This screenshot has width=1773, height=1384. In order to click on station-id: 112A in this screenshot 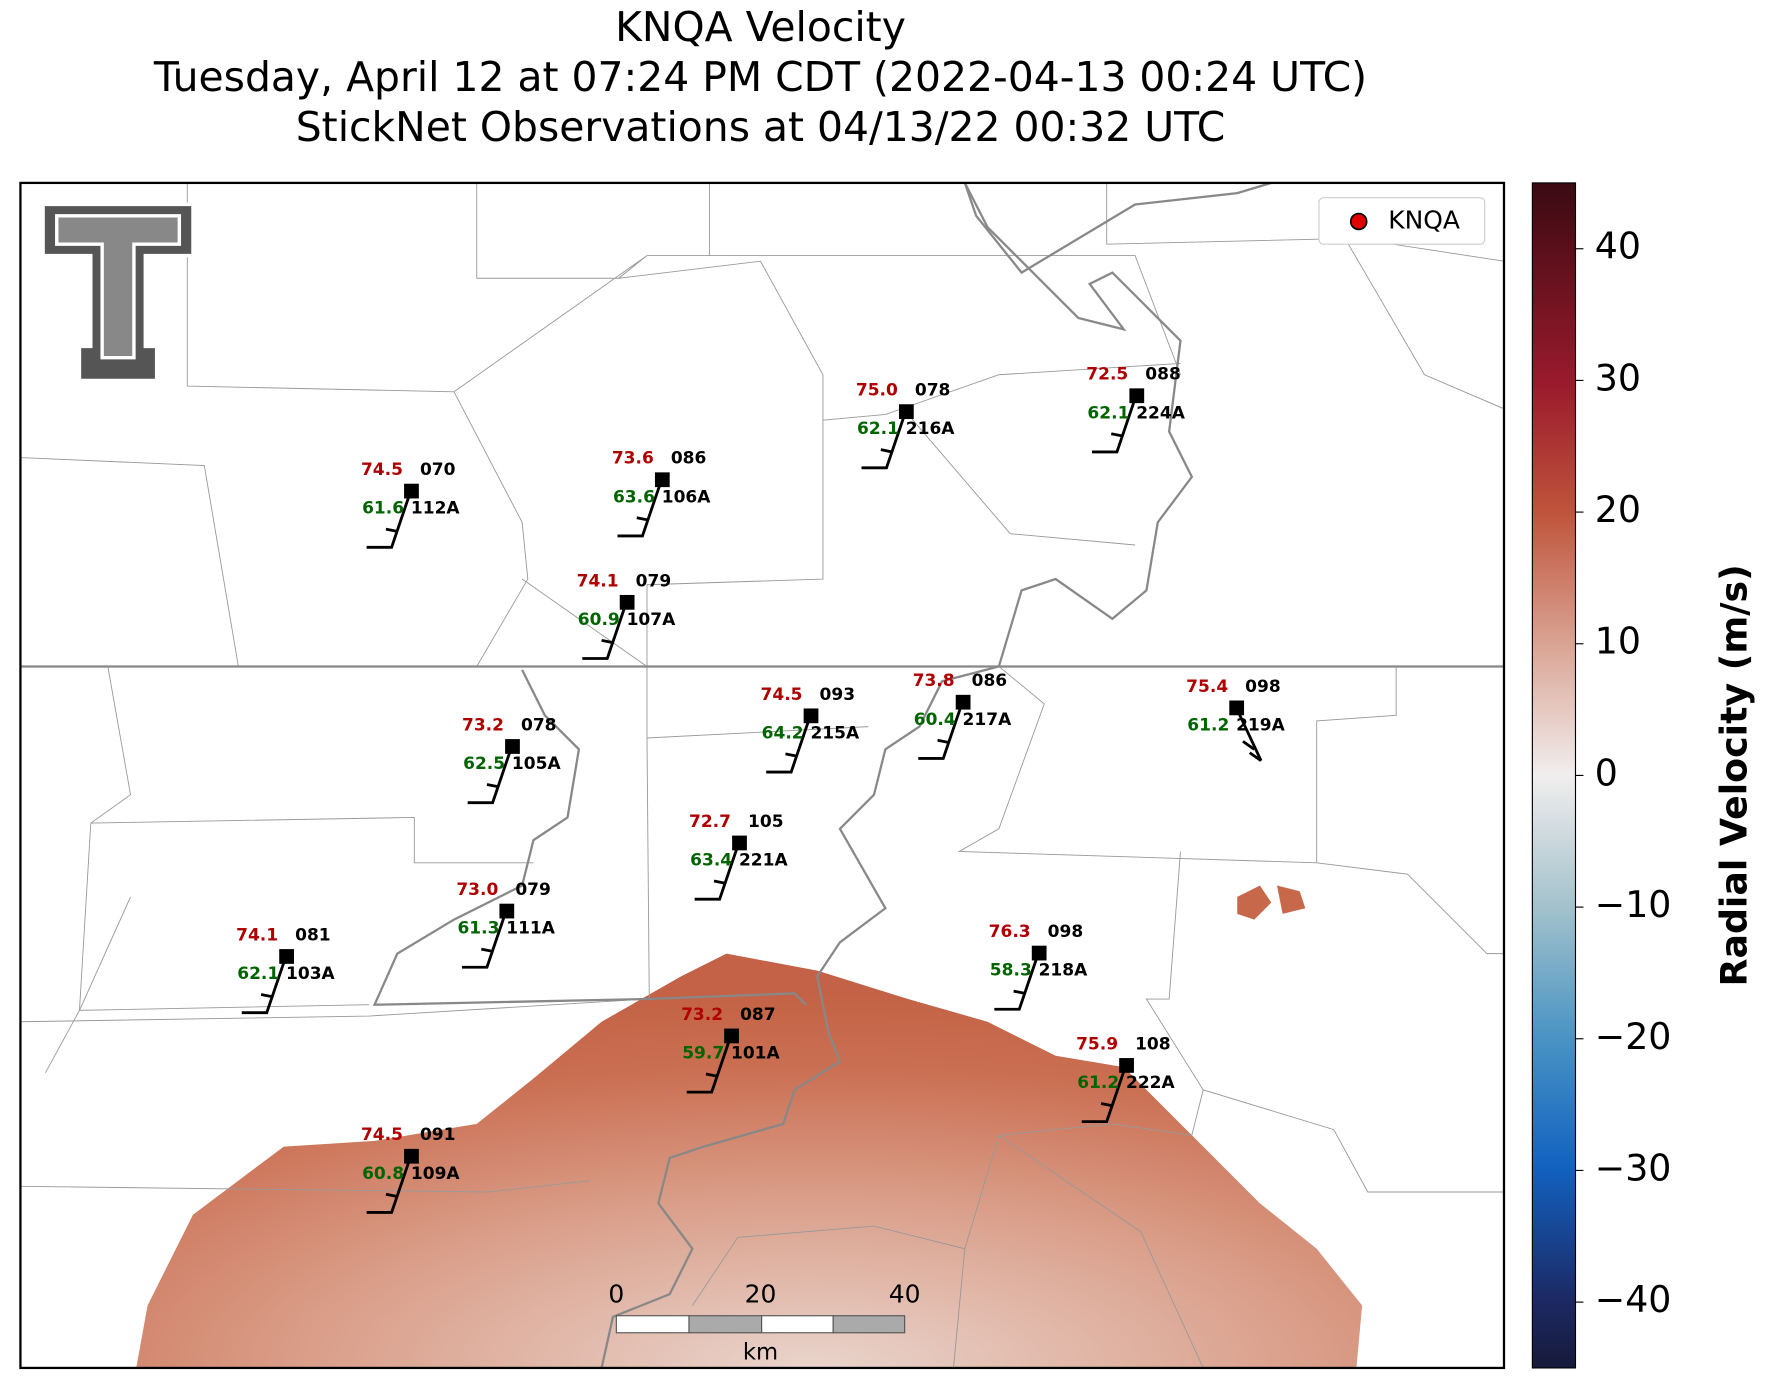, I will do `click(436, 509)`.